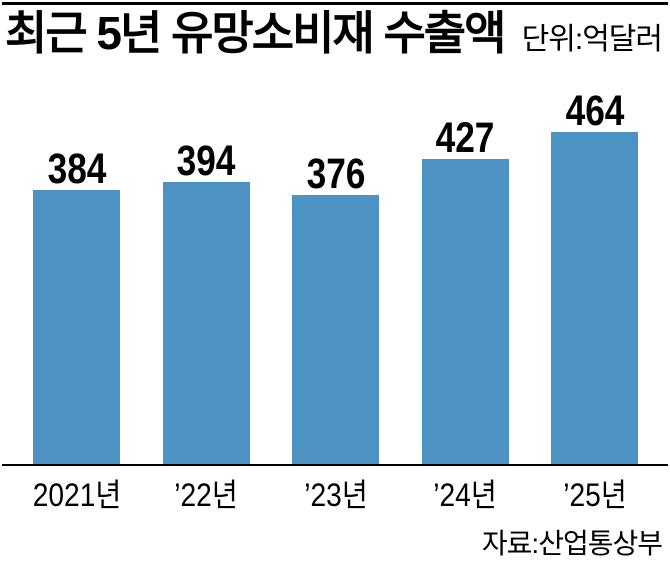  I want to click on chart-title: 최근 5년 유망소비재 수출액, so click(255, 33).